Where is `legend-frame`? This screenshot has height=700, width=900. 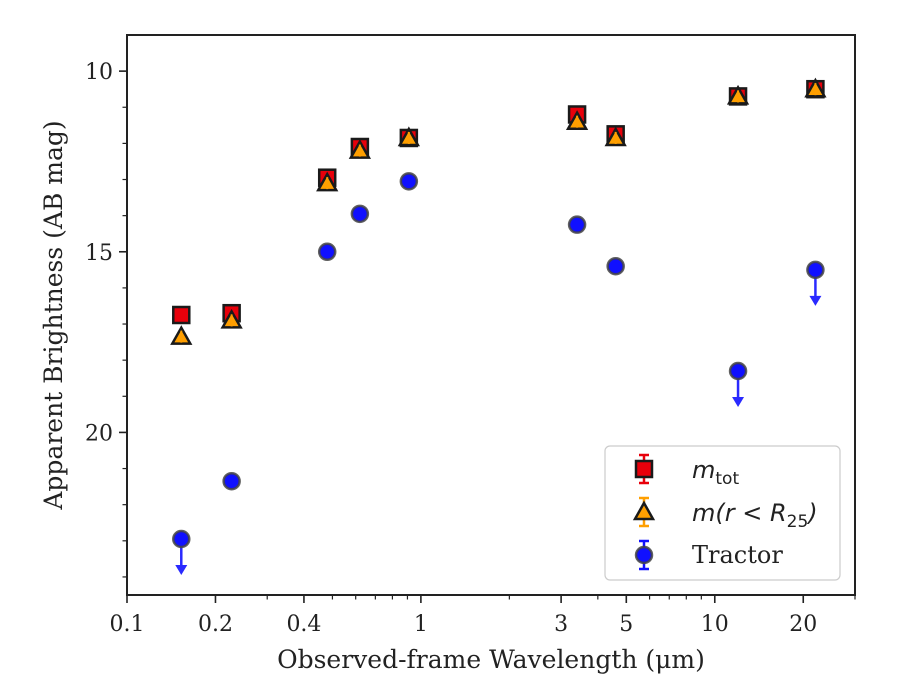 legend-frame is located at coordinates (722, 513).